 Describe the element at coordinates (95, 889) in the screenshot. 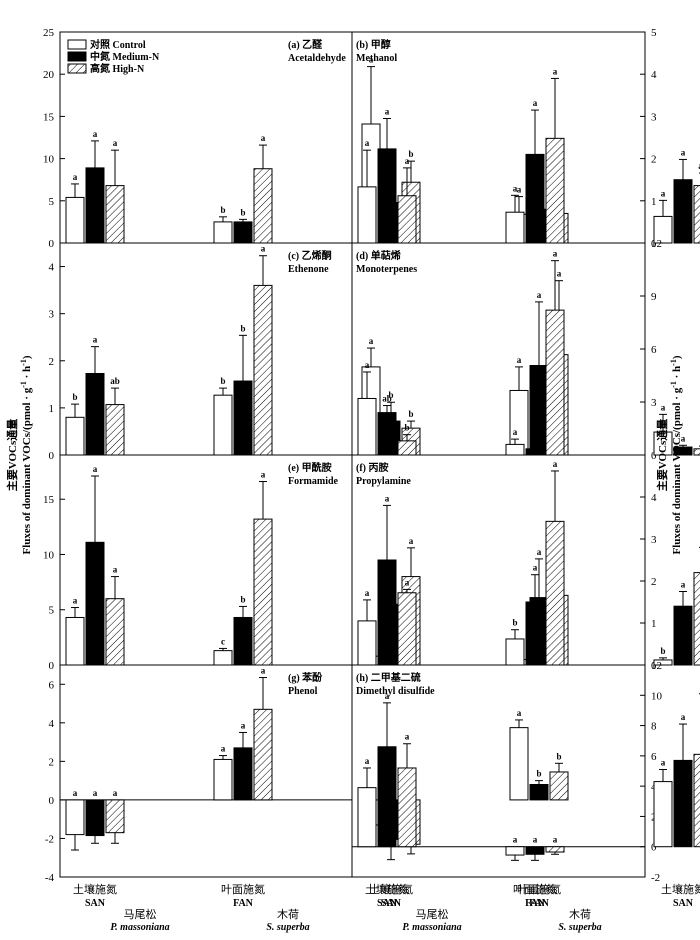

I see `x-group-cn: 土壤施氮` at that location.